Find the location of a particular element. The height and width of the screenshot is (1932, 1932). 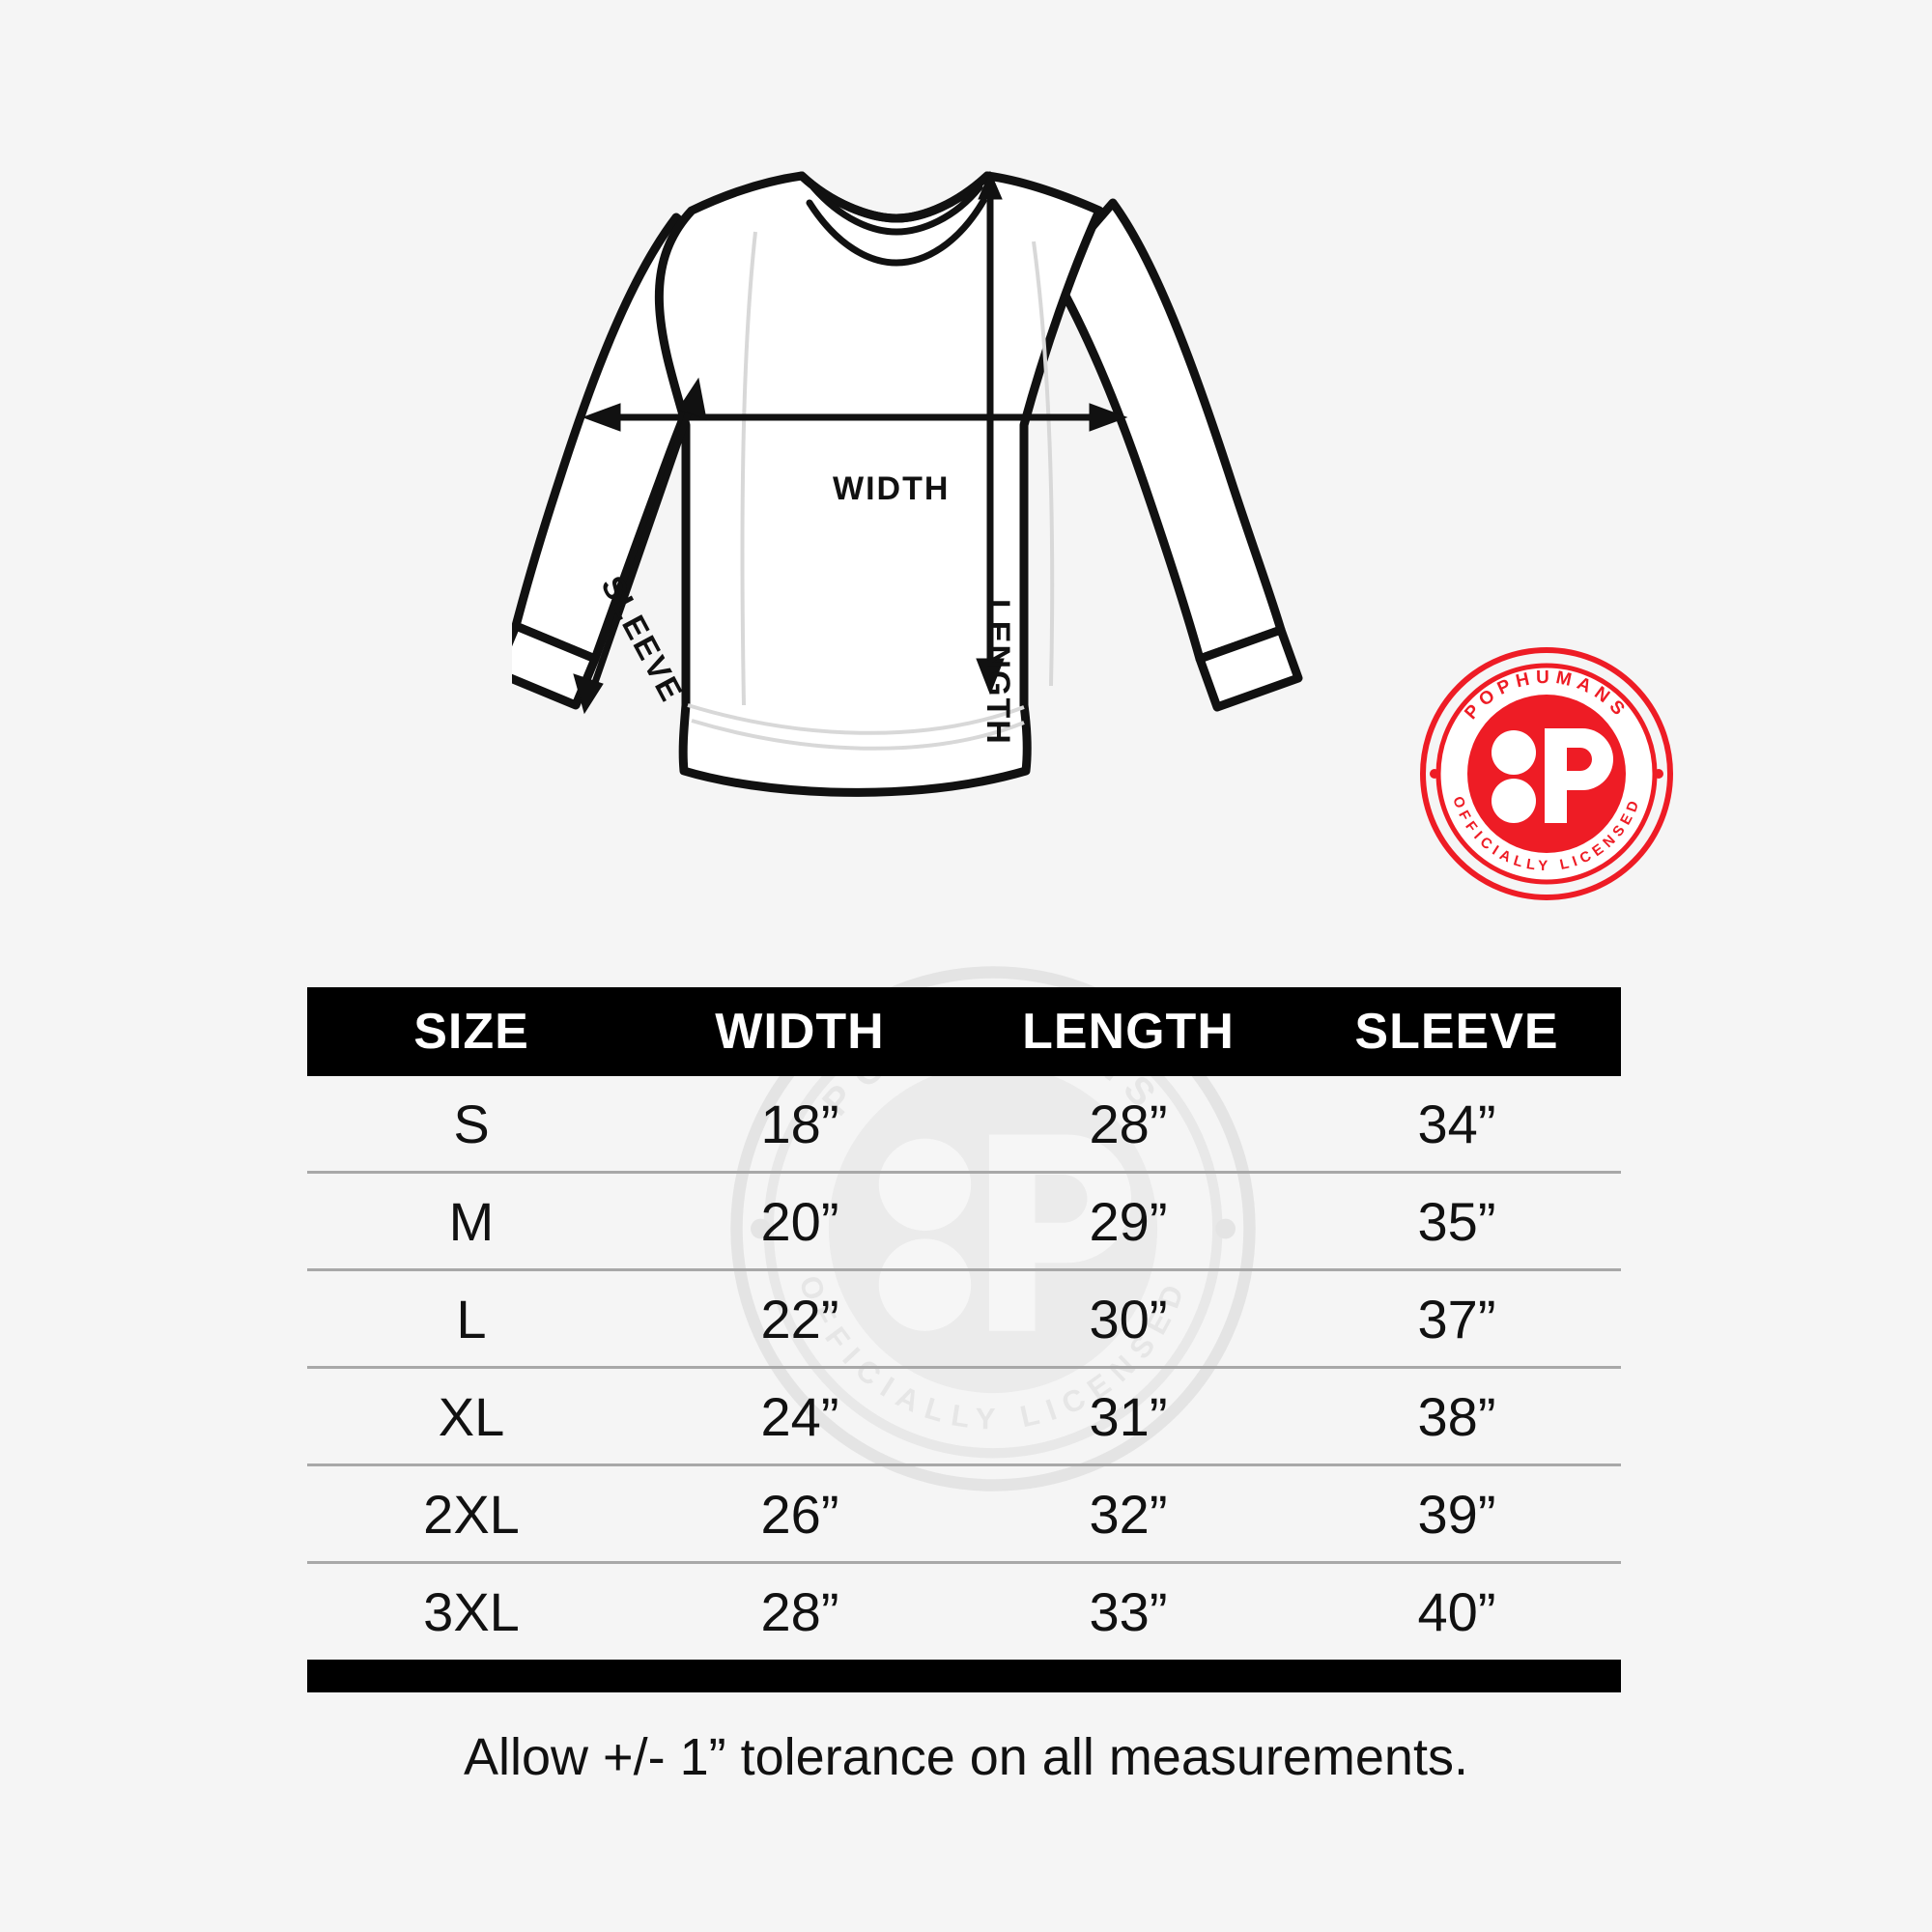

length-label: LENGTH is located at coordinates (998, 672).